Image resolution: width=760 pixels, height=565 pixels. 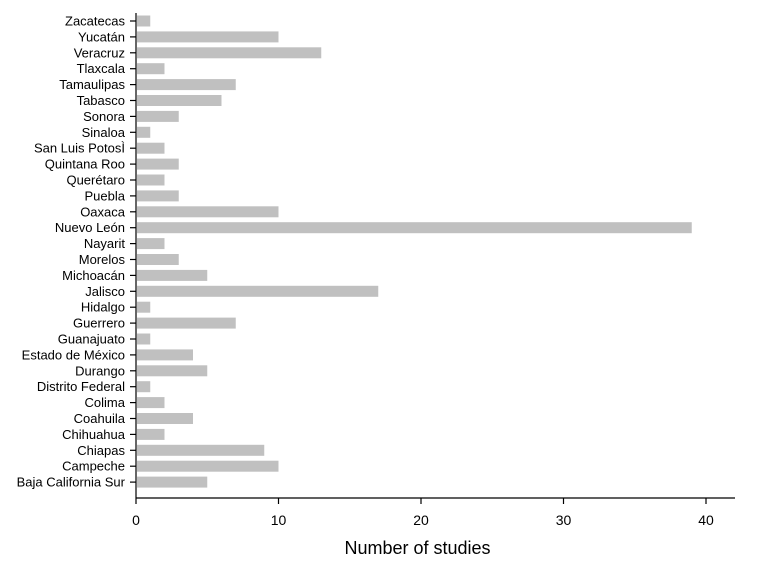 I want to click on bar-chihuahua, so click(x=151, y=434).